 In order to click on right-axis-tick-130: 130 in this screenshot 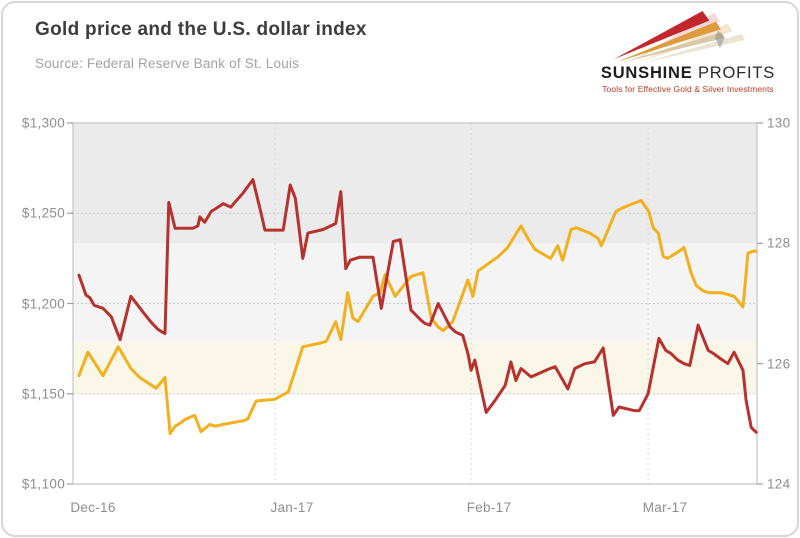, I will do `click(779, 123)`.